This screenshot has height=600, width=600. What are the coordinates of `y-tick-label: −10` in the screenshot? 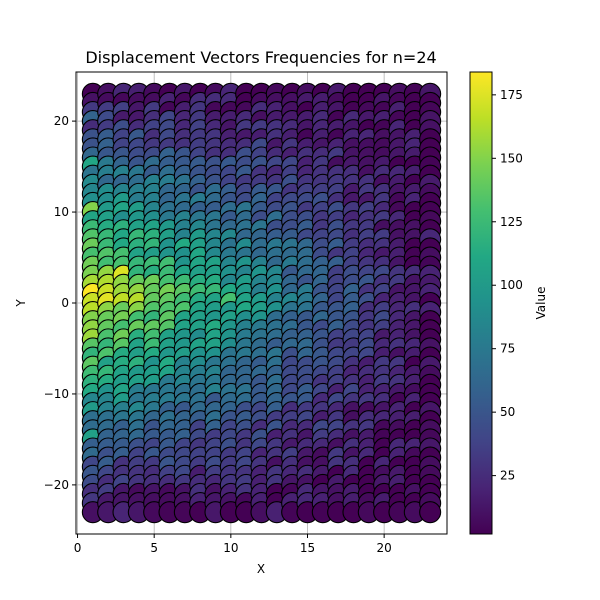 It's located at (56, 394).